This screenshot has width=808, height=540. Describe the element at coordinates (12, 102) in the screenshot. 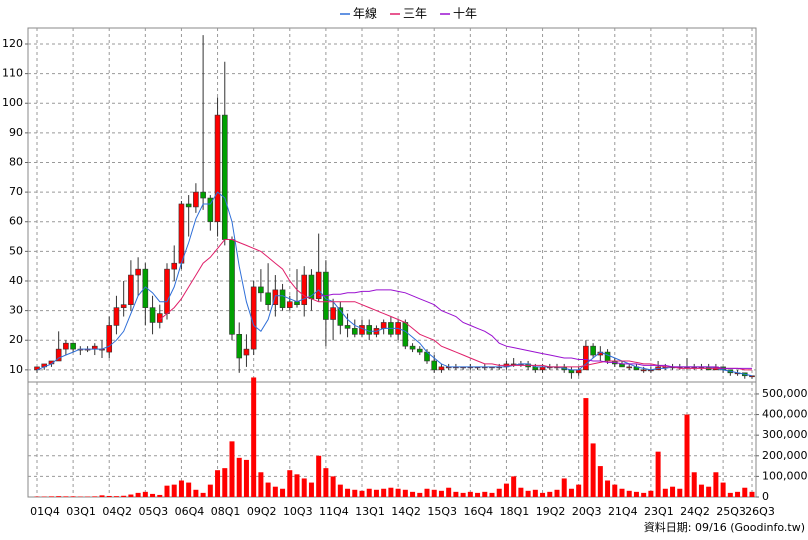

I see `y-tick-label: 100` at that location.